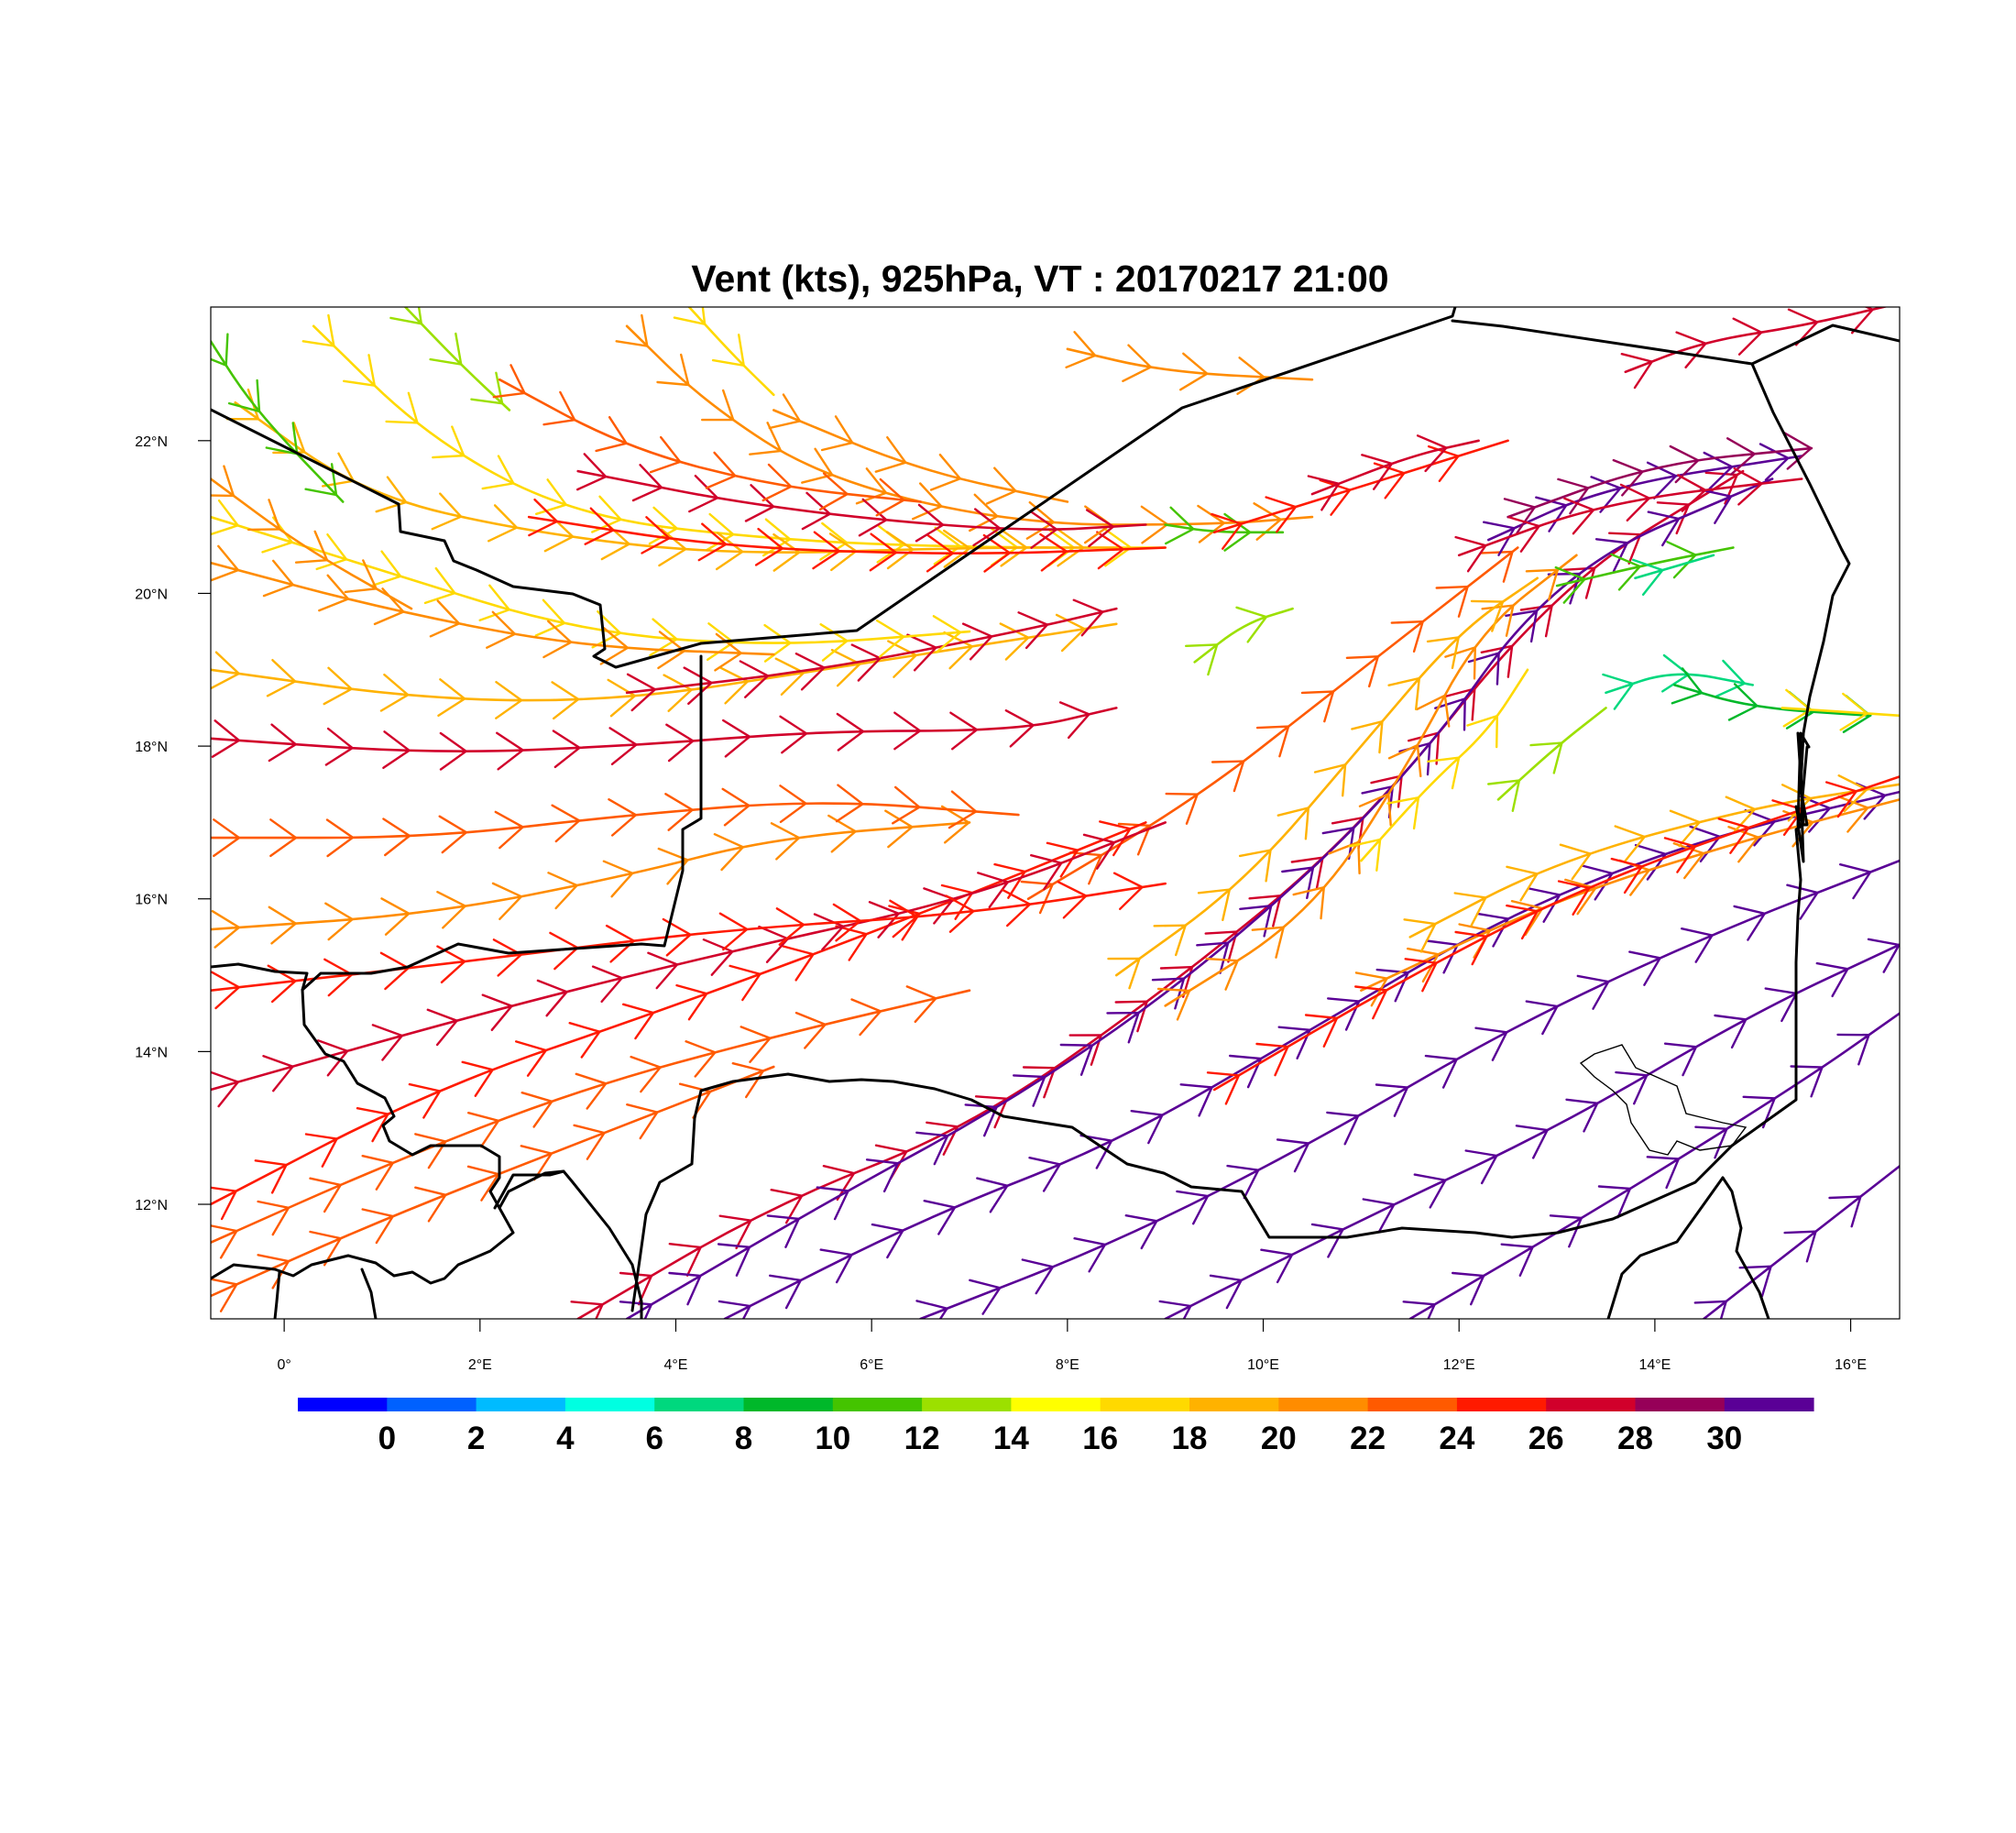 The height and width of the screenshot is (1833, 2016). I want to click on colorbar-label: 14, so click(1011, 1438).